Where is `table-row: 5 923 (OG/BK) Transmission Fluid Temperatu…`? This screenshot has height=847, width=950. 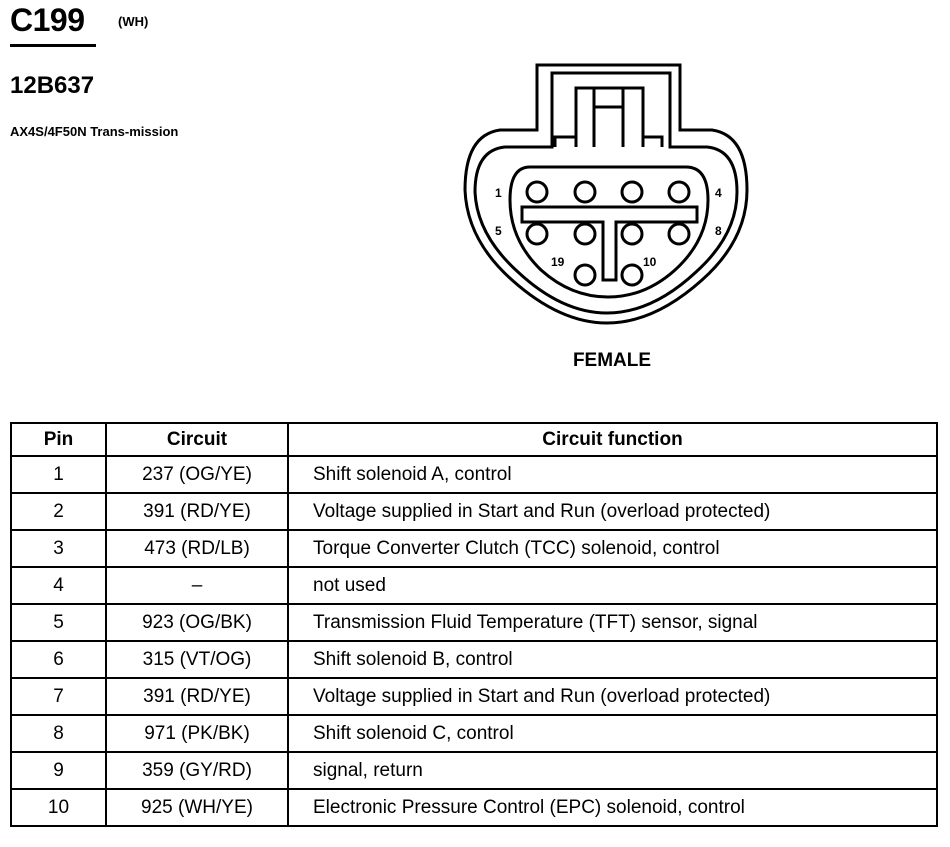
table-row: 5 923 (OG/BK) Transmission Fluid Temperatu… is located at coordinates (474, 622).